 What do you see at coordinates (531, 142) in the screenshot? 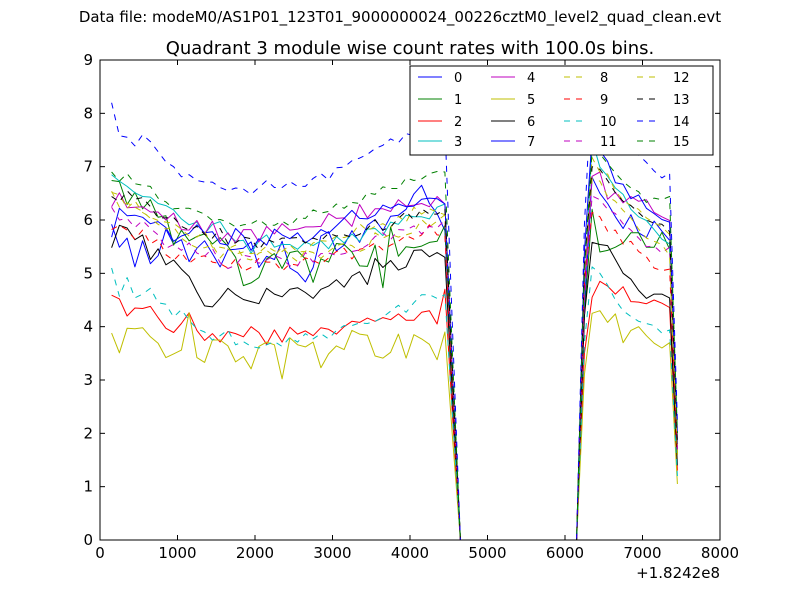
I see `legend-label: 7` at bounding box center [531, 142].